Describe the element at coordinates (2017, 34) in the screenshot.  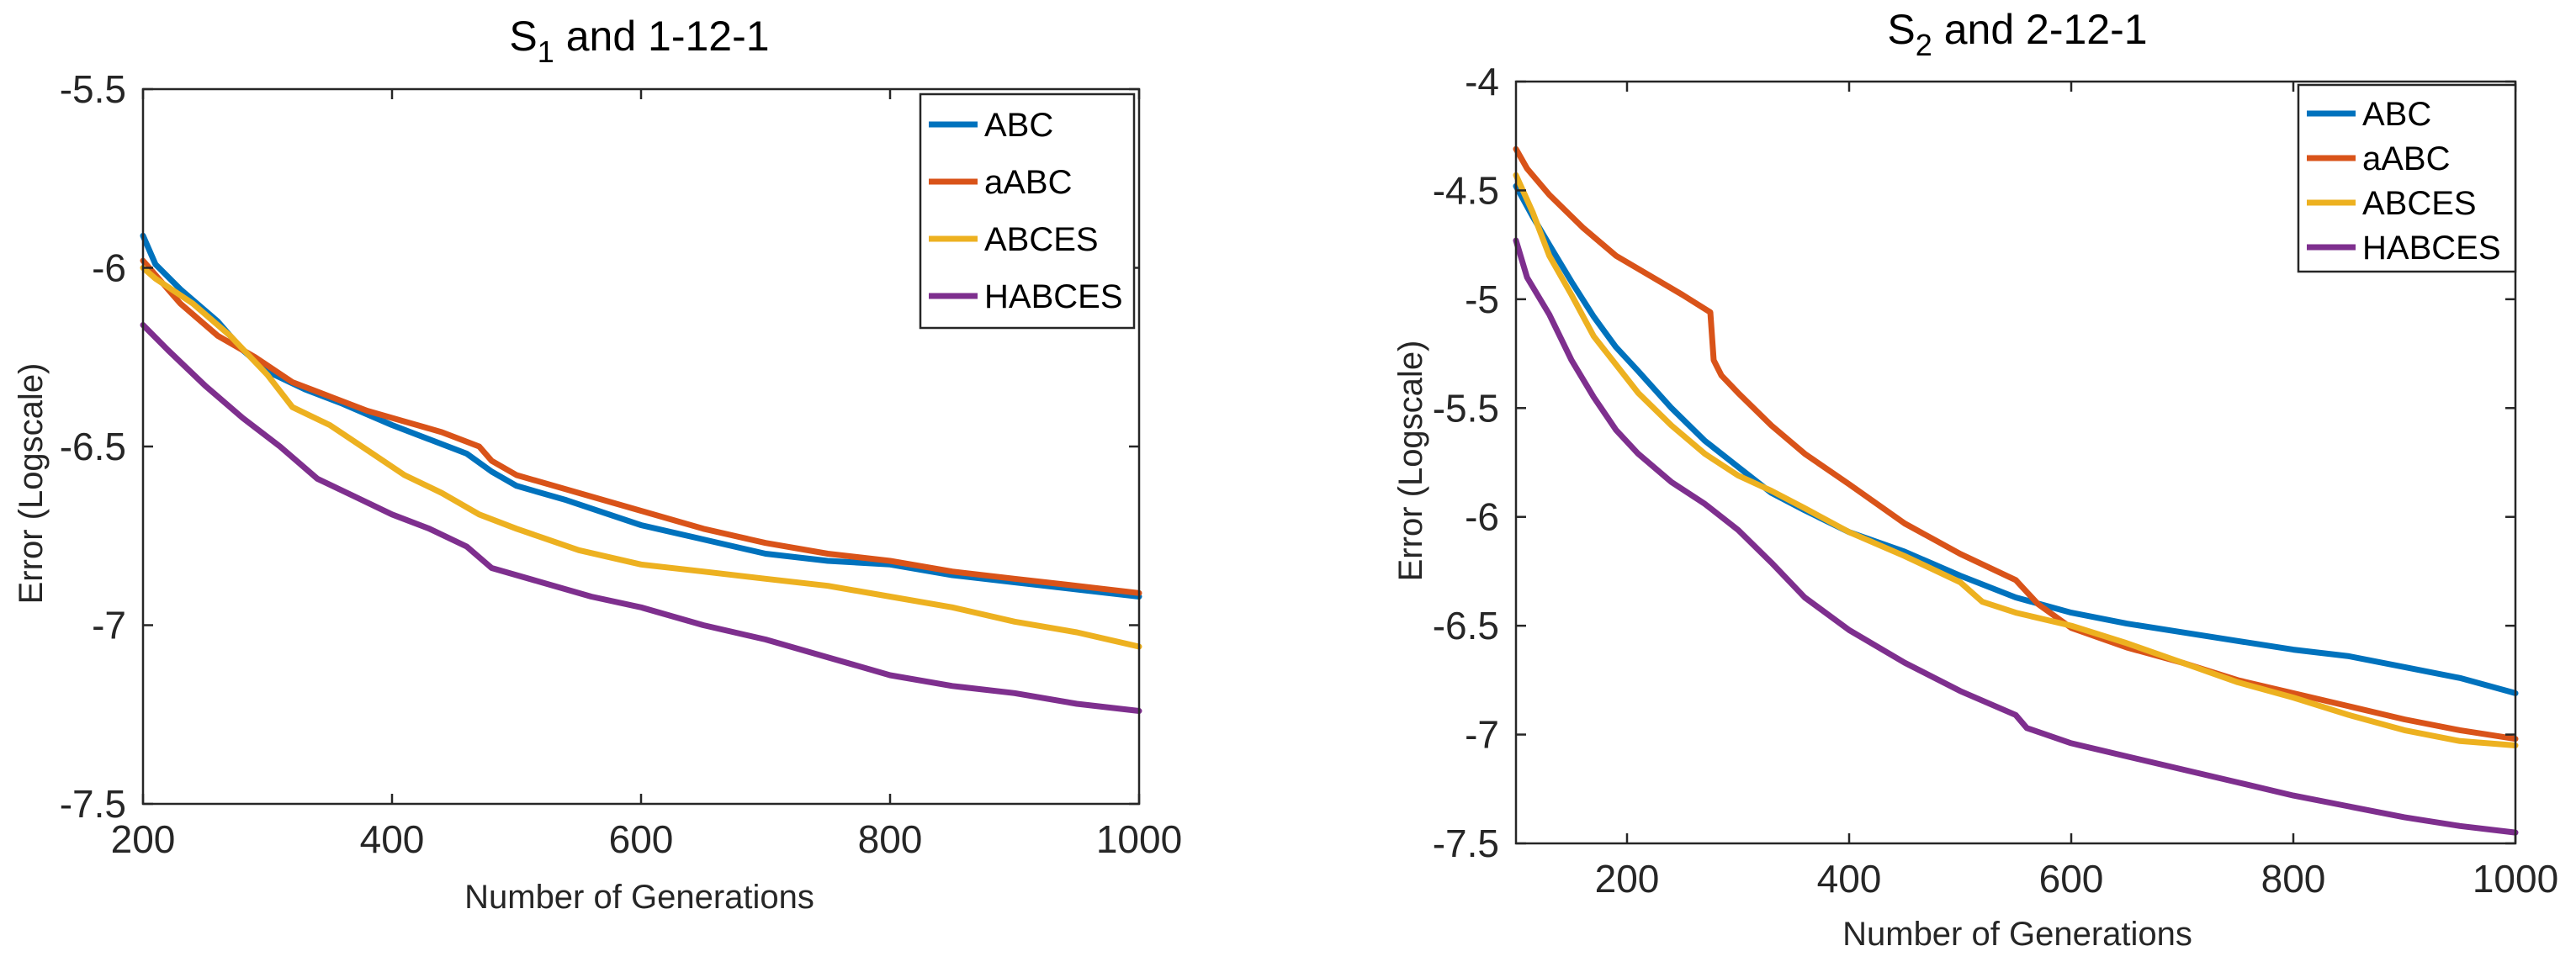
I see `chart-title: S2 and 2-12-1` at that location.